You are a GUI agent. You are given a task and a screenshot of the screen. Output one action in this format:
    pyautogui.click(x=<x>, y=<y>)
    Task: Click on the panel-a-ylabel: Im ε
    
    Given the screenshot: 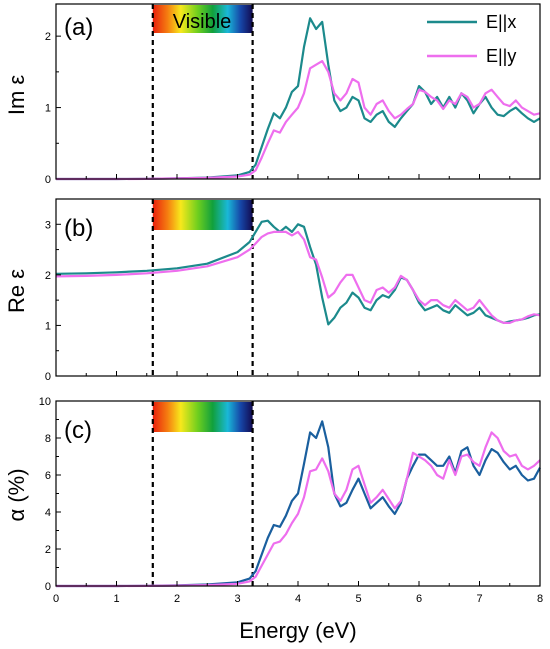 What is the action you would take?
    pyautogui.click(x=16, y=95)
    